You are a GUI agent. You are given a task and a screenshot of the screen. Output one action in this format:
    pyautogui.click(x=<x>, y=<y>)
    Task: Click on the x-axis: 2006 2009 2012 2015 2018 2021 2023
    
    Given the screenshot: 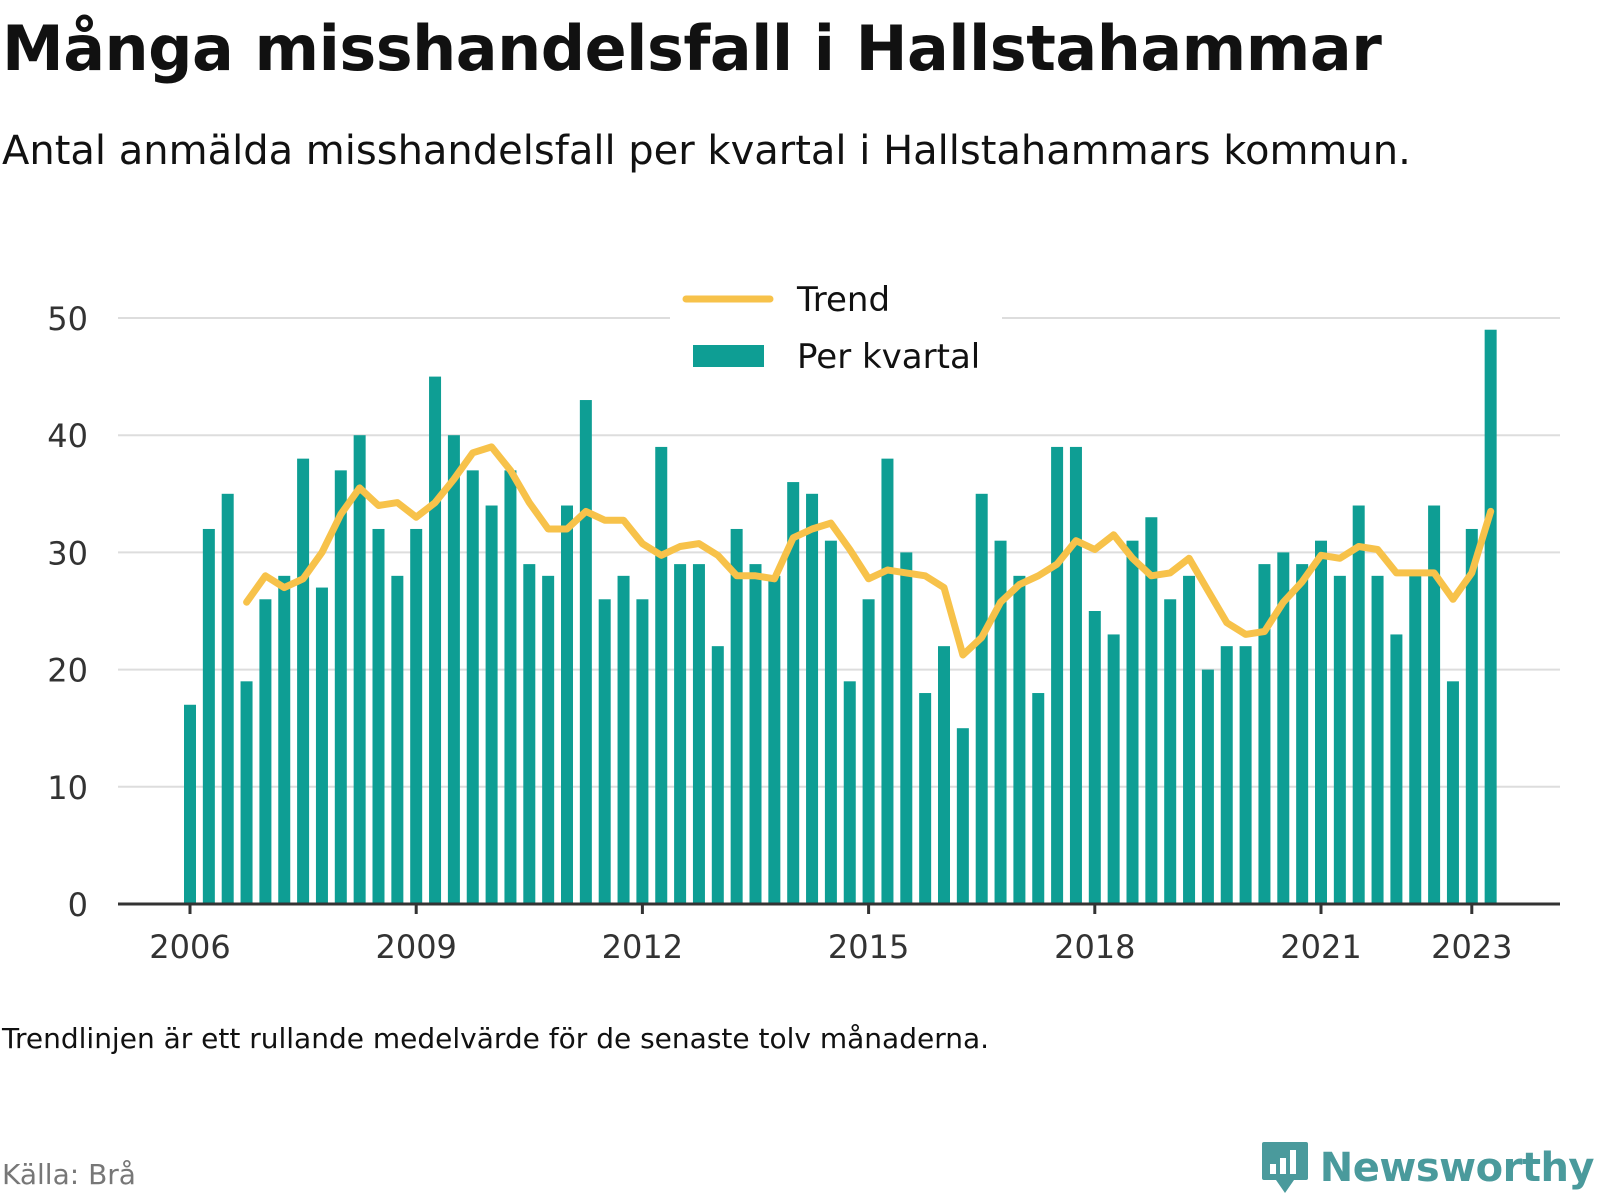 What is the action you would take?
    pyautogui.click(x=839, y=934)
    